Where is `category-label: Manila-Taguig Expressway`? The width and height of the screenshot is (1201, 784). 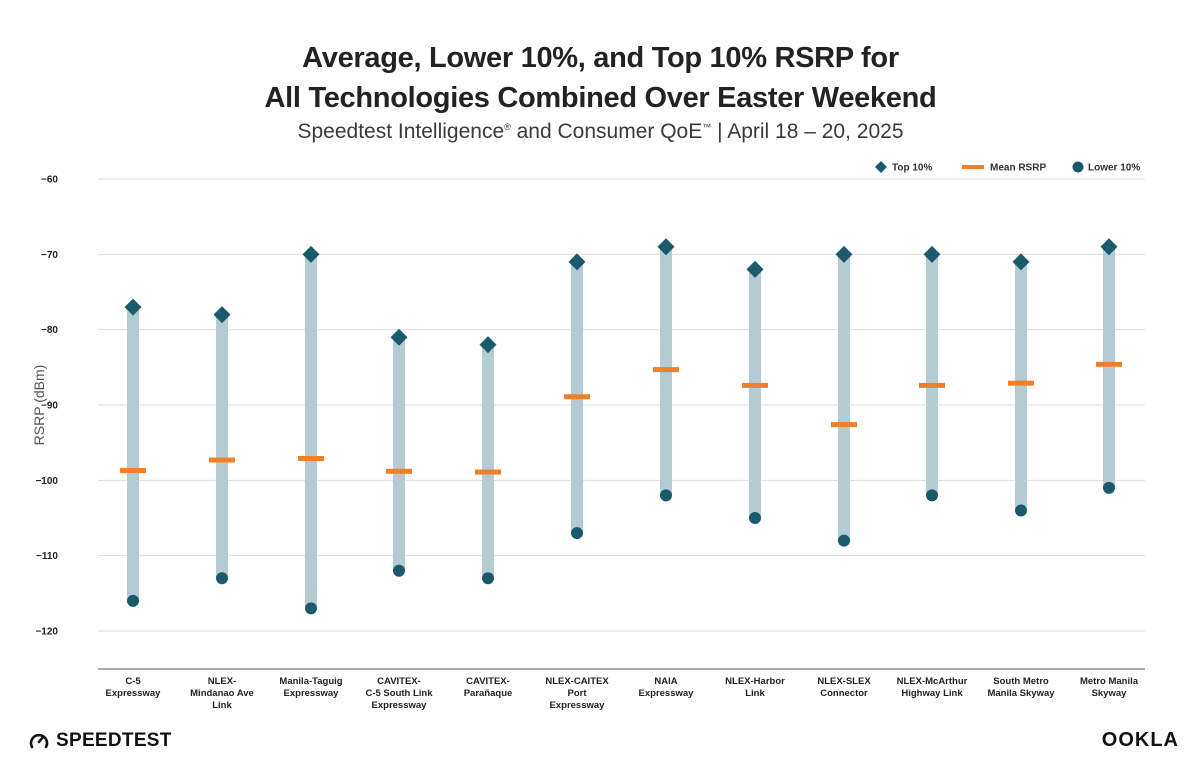
category-label: Manila-Taguig Expressway is located at coordinates (310, 687).